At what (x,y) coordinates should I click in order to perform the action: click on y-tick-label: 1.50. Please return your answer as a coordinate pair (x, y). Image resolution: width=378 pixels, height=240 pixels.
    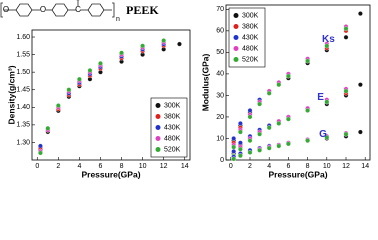
    Looking at the image, I should click on (23, 72).